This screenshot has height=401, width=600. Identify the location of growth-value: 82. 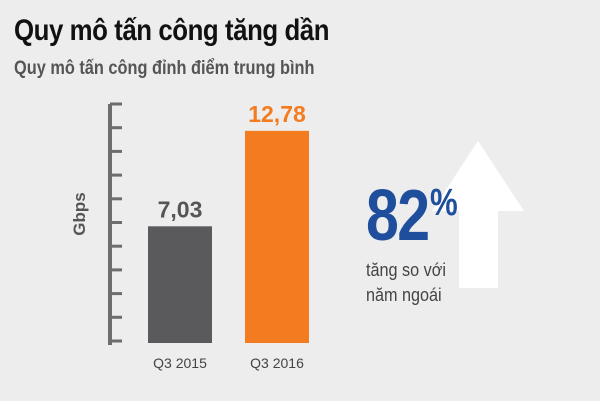
(398, 216).